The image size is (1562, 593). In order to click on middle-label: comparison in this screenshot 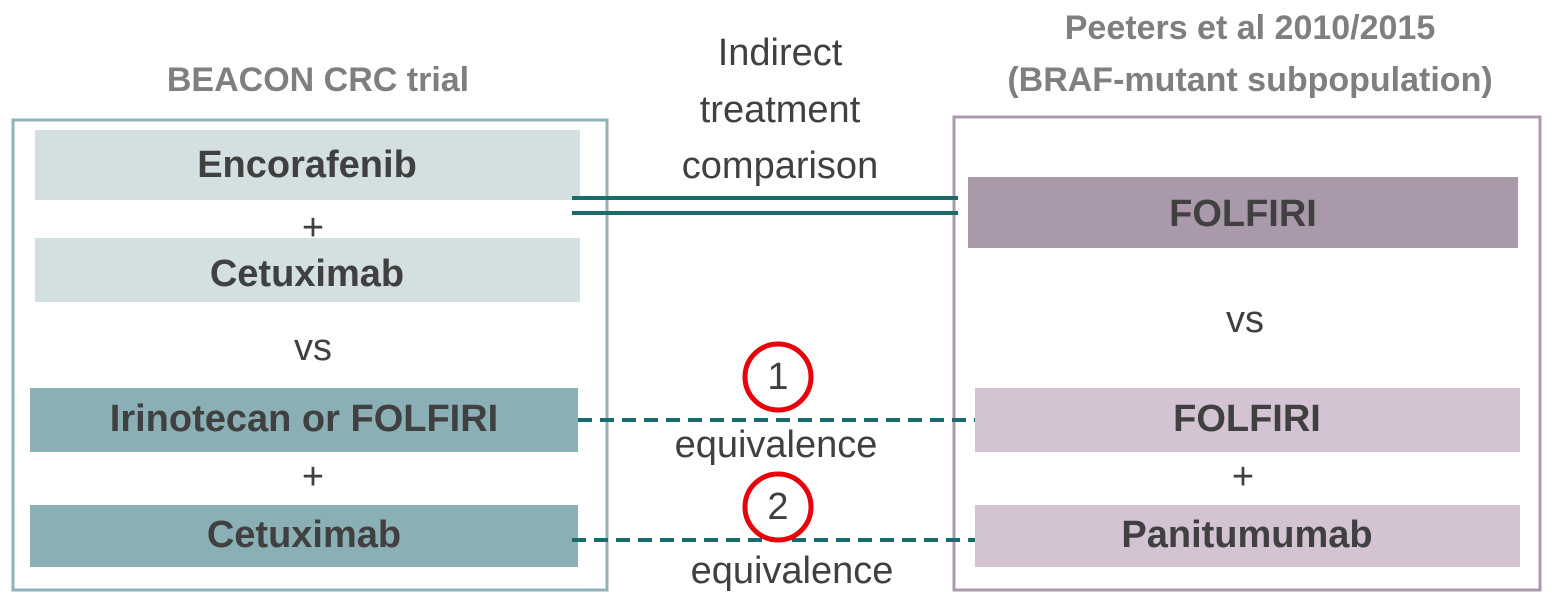, I will do `click(780, 166)`.